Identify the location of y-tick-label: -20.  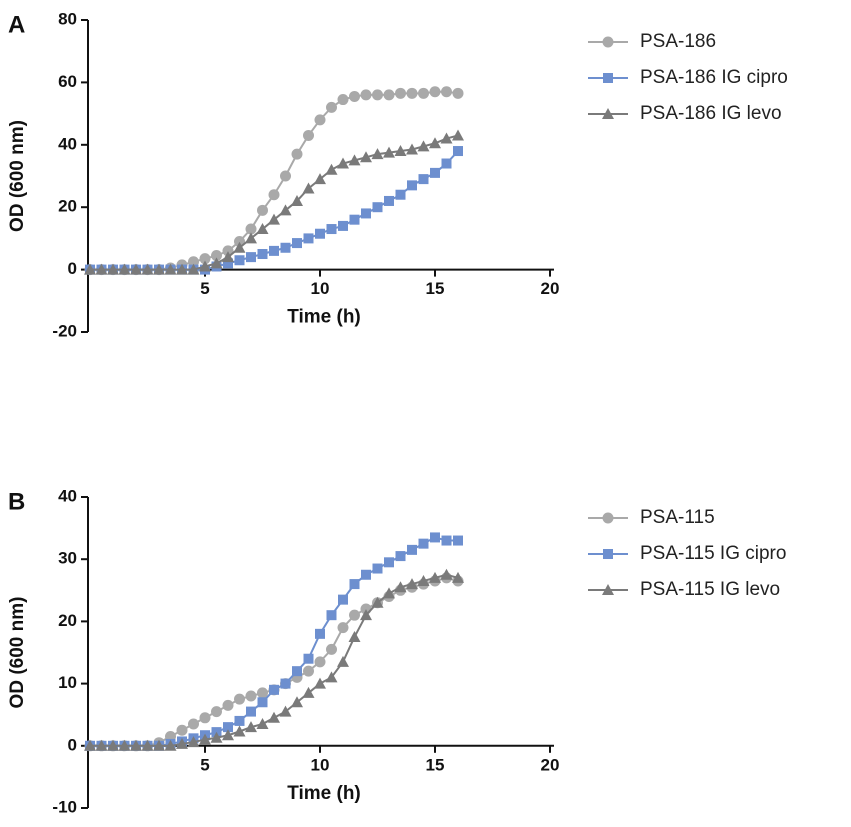
(64, 330).